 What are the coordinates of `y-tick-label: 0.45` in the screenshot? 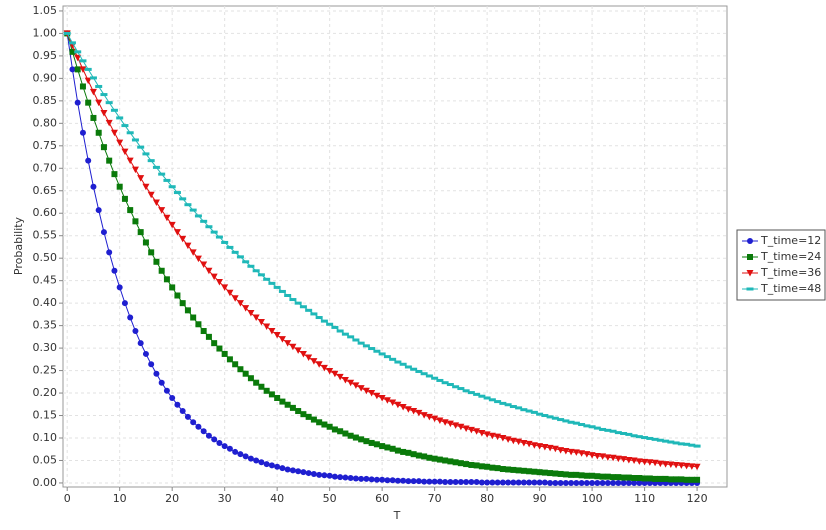 It's located at (45, 280).